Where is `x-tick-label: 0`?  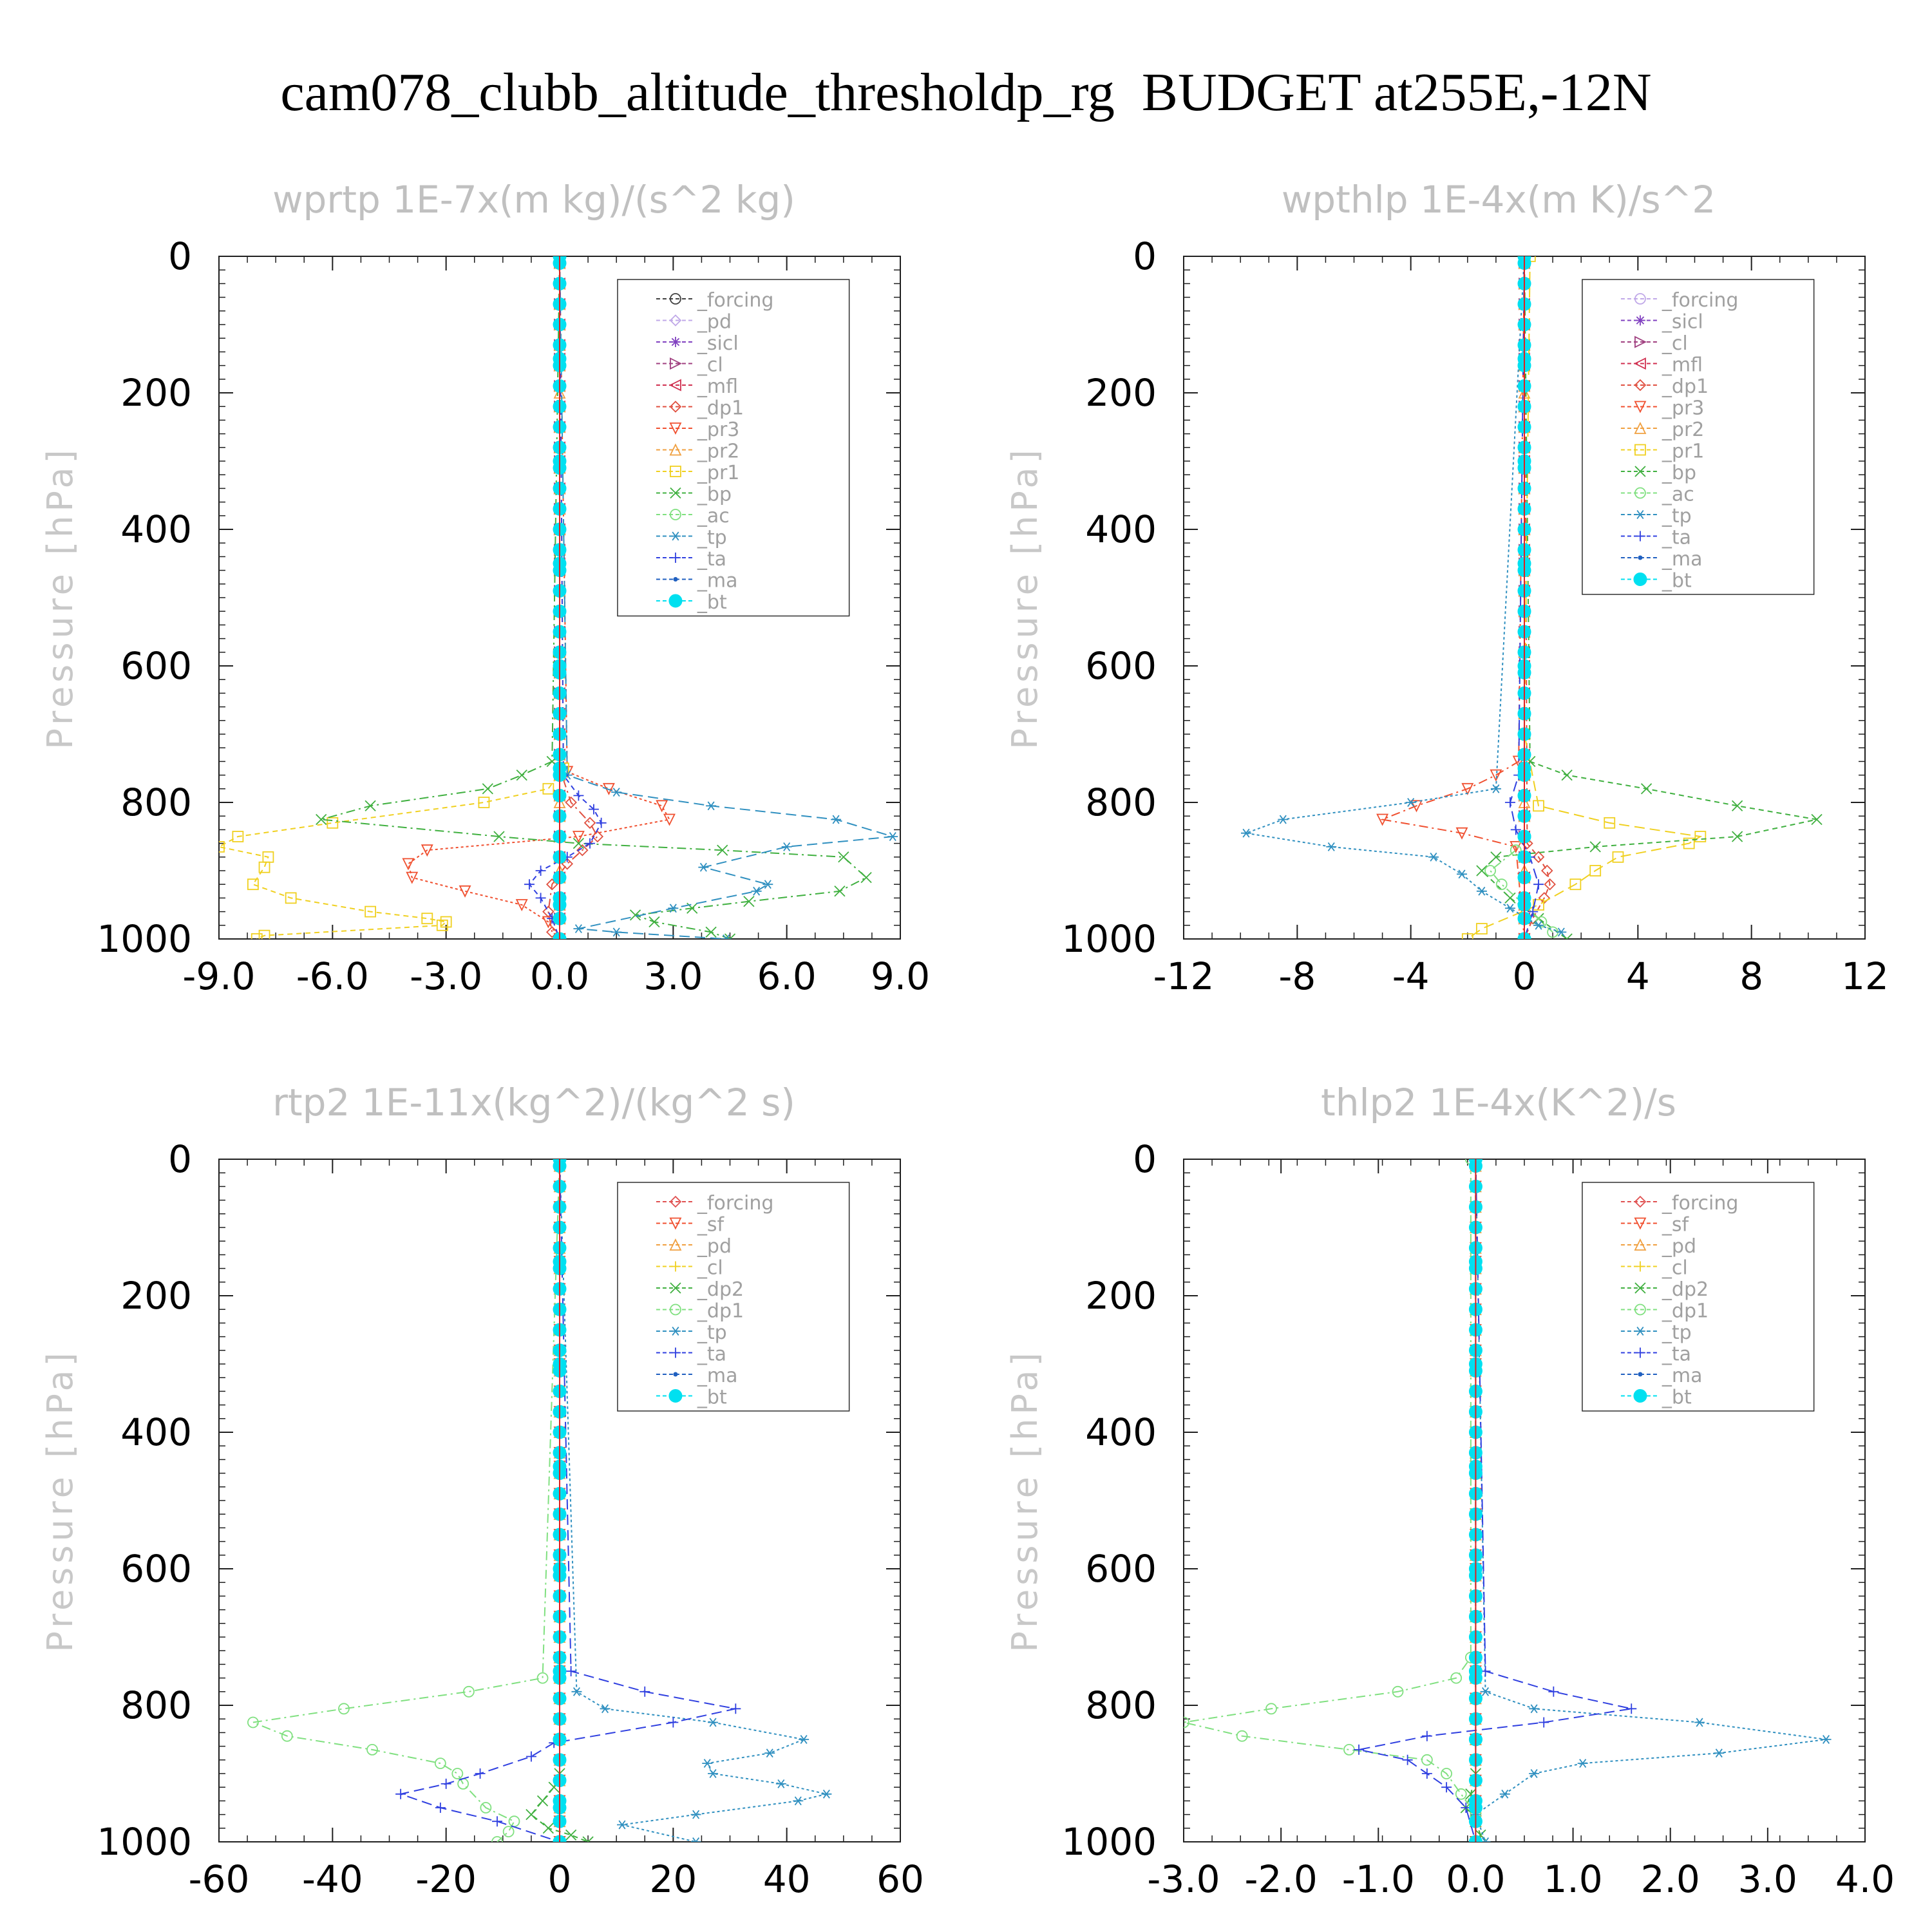
x-tick-label: 0 is located at coordinates (560, 1879).